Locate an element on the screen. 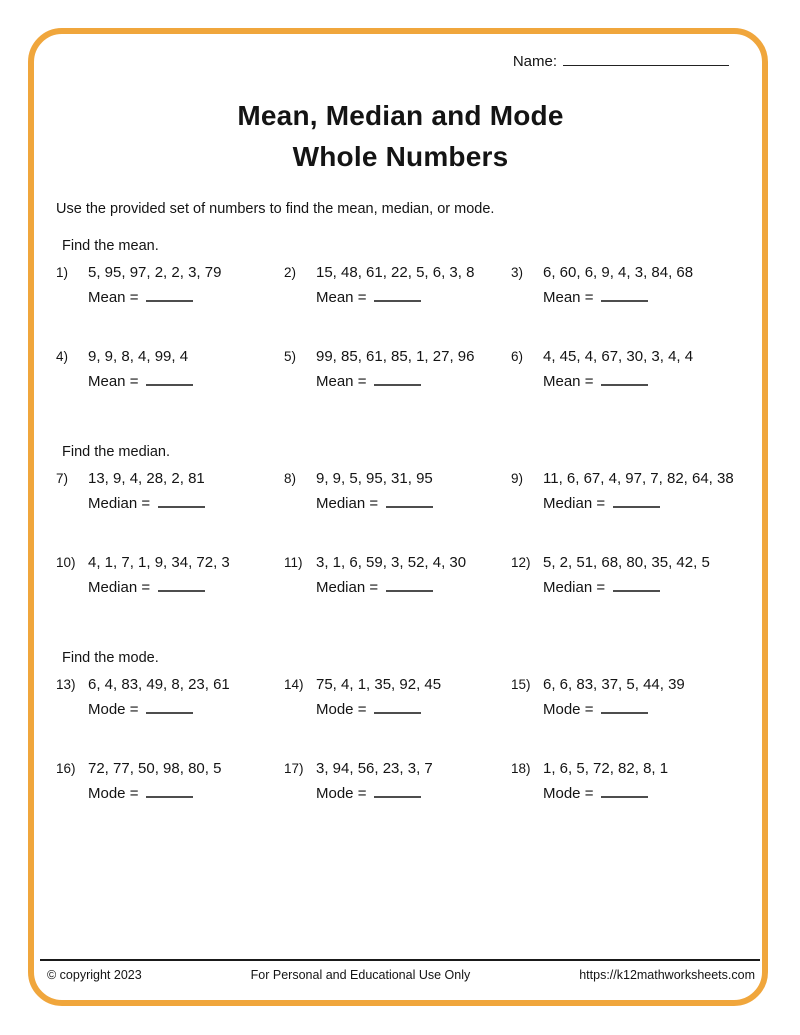  number-set: 11, 6, 67, 4, 97, 7, 82, 64, 38 is located at coordinates (638, 479).